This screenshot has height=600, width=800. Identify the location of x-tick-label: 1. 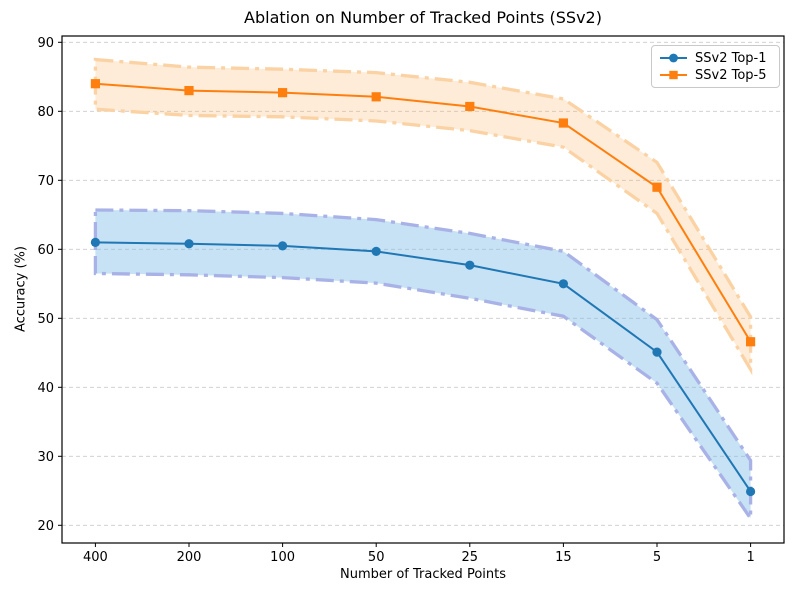
(750, 557).